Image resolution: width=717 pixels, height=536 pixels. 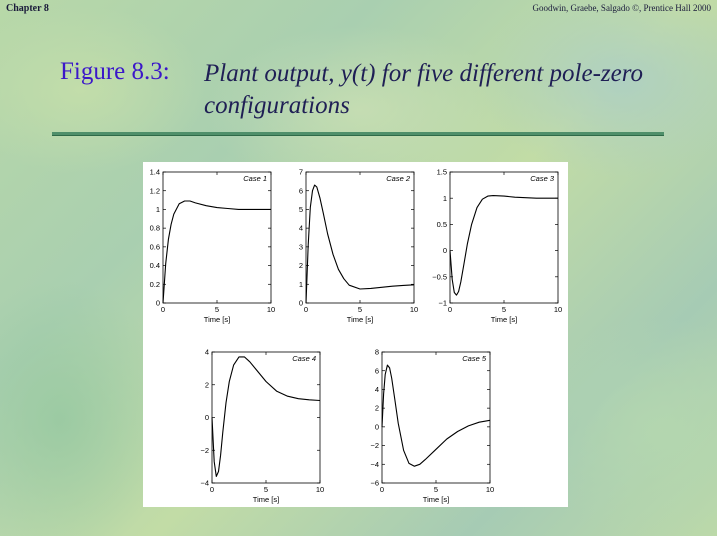 I want to click on y-tick-label: 5, so click(x=301, y=209).